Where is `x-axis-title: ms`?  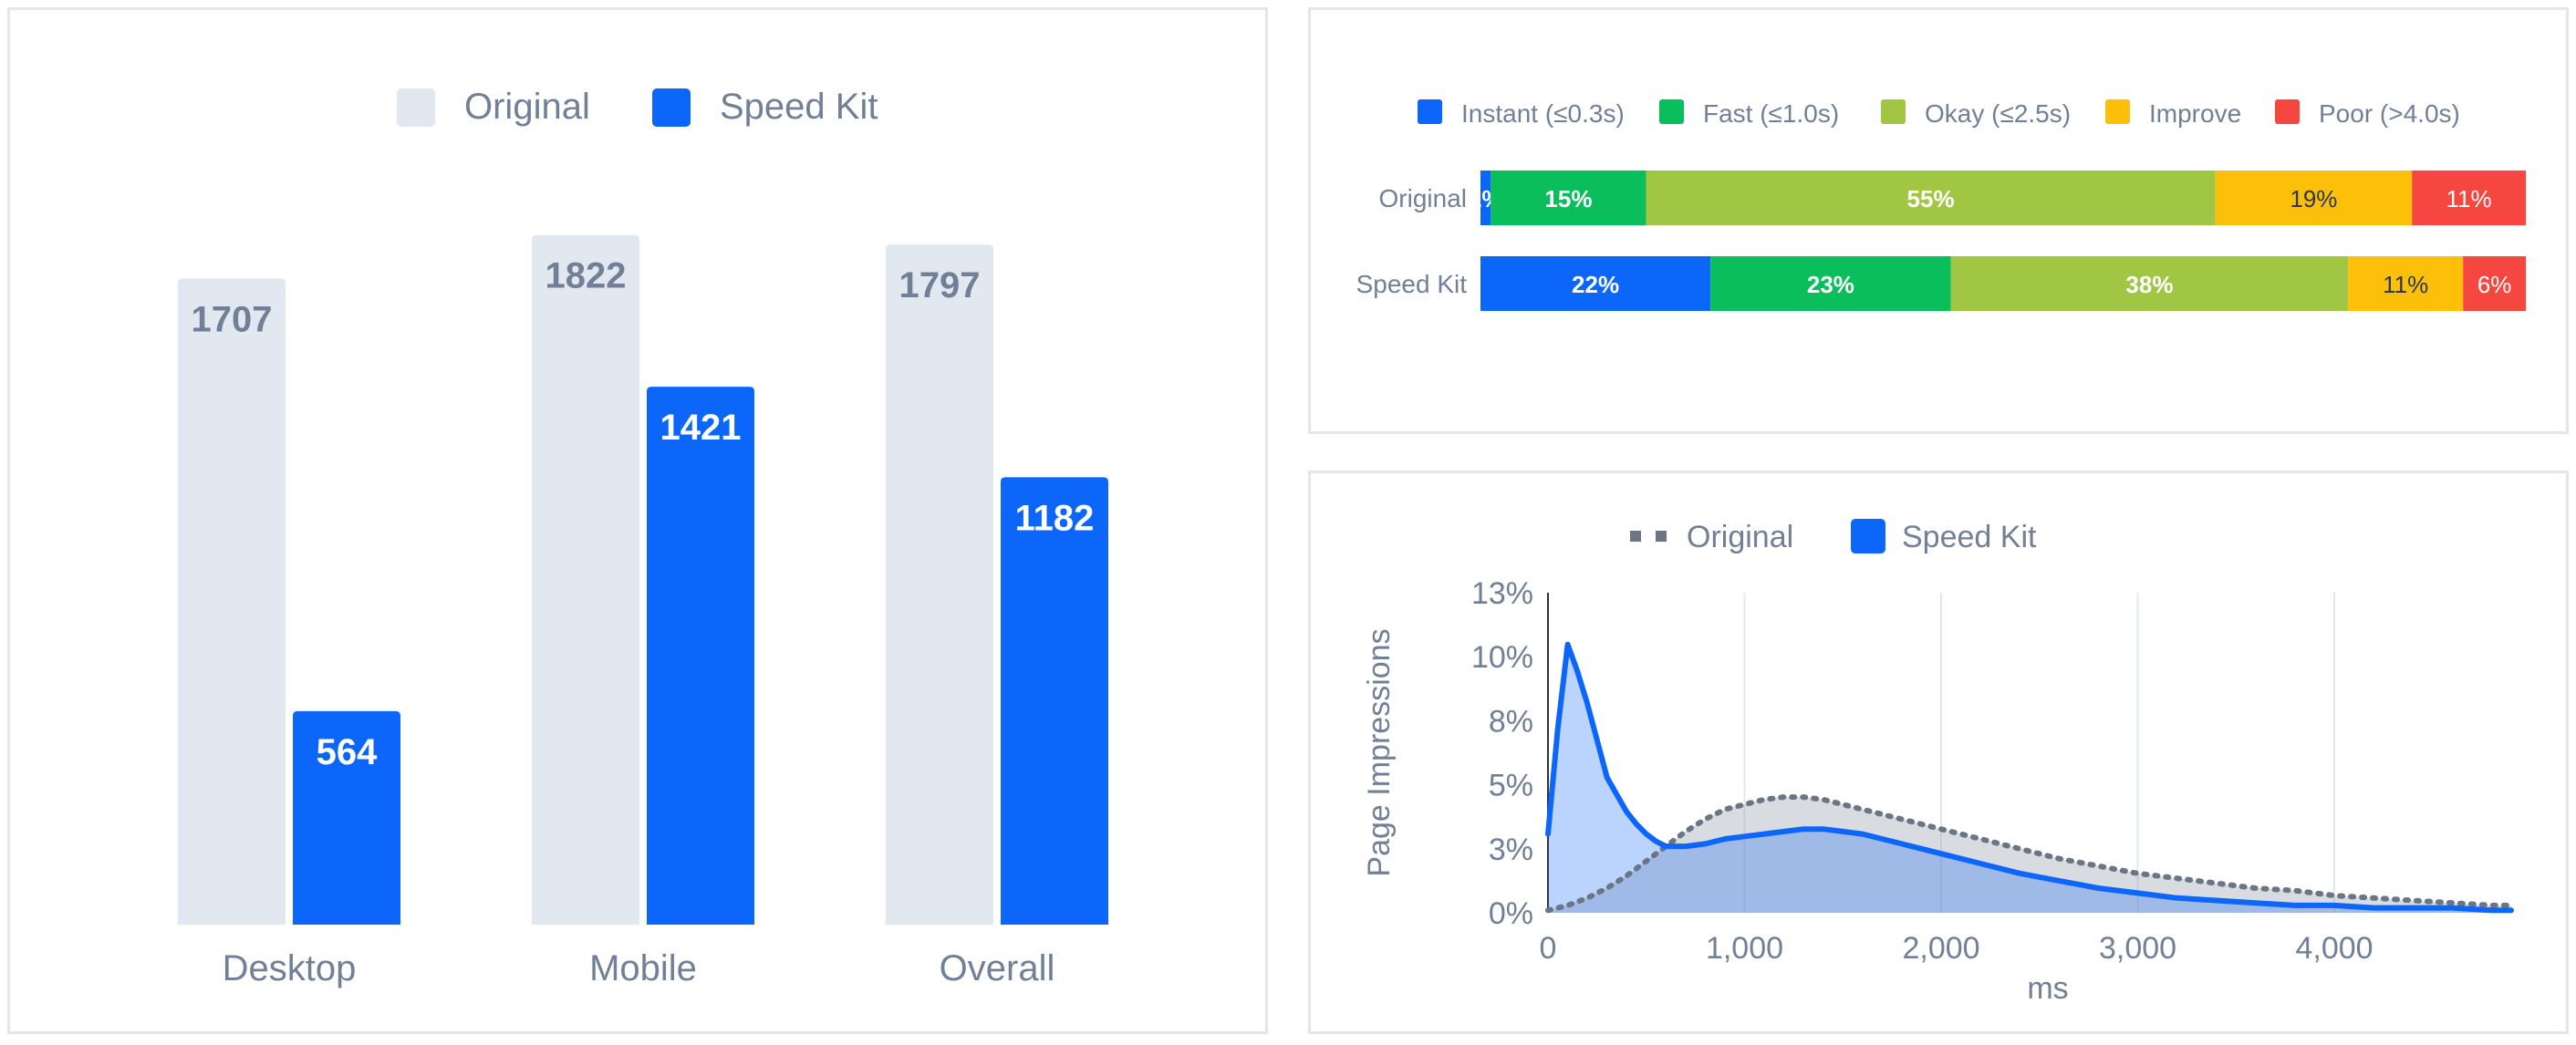
x-axis-title: ms is located at coordinates (2048, 989).